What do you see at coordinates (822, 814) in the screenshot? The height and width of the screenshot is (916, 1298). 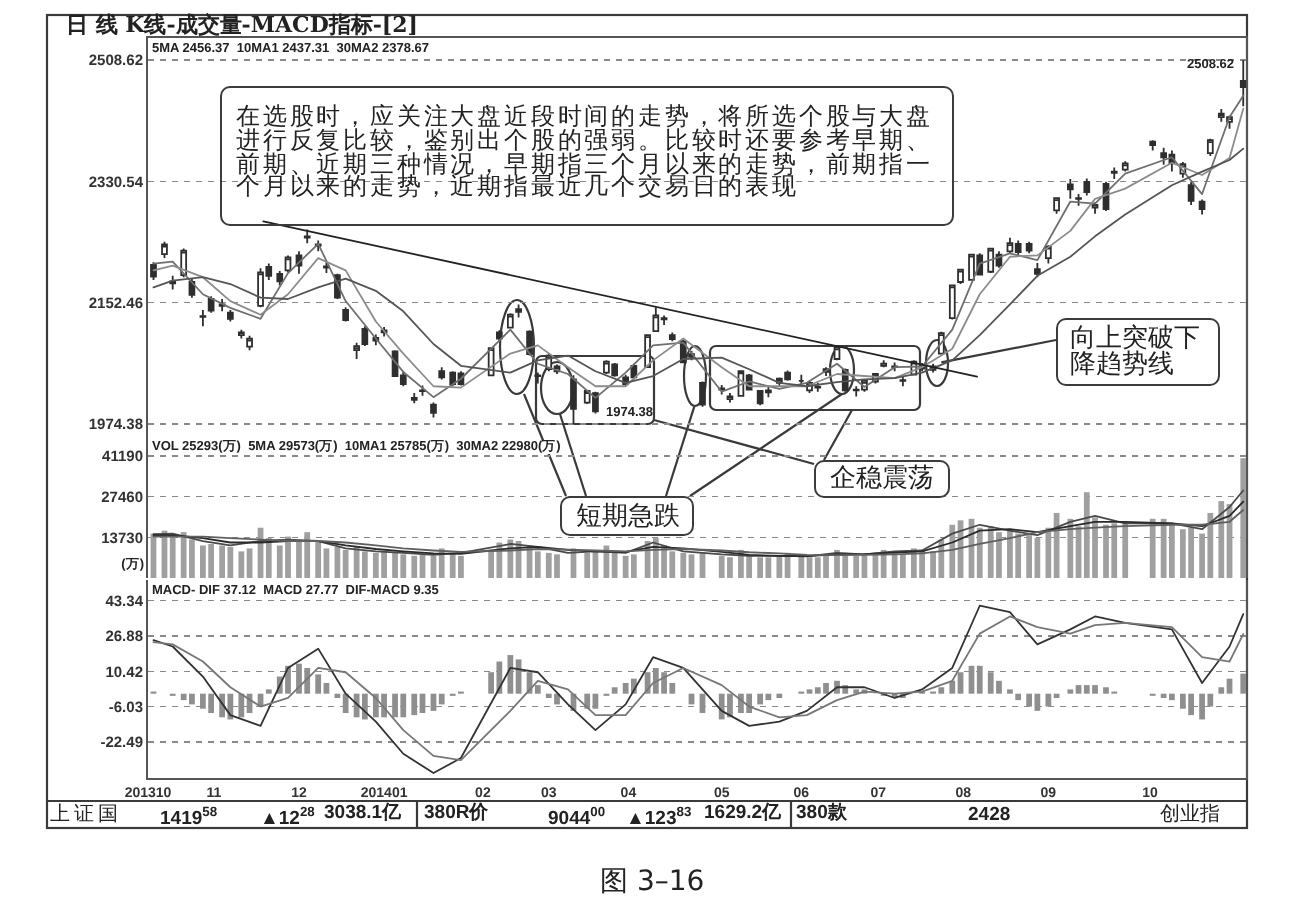 I see `text: 380款` at bounding box center [822, 814].